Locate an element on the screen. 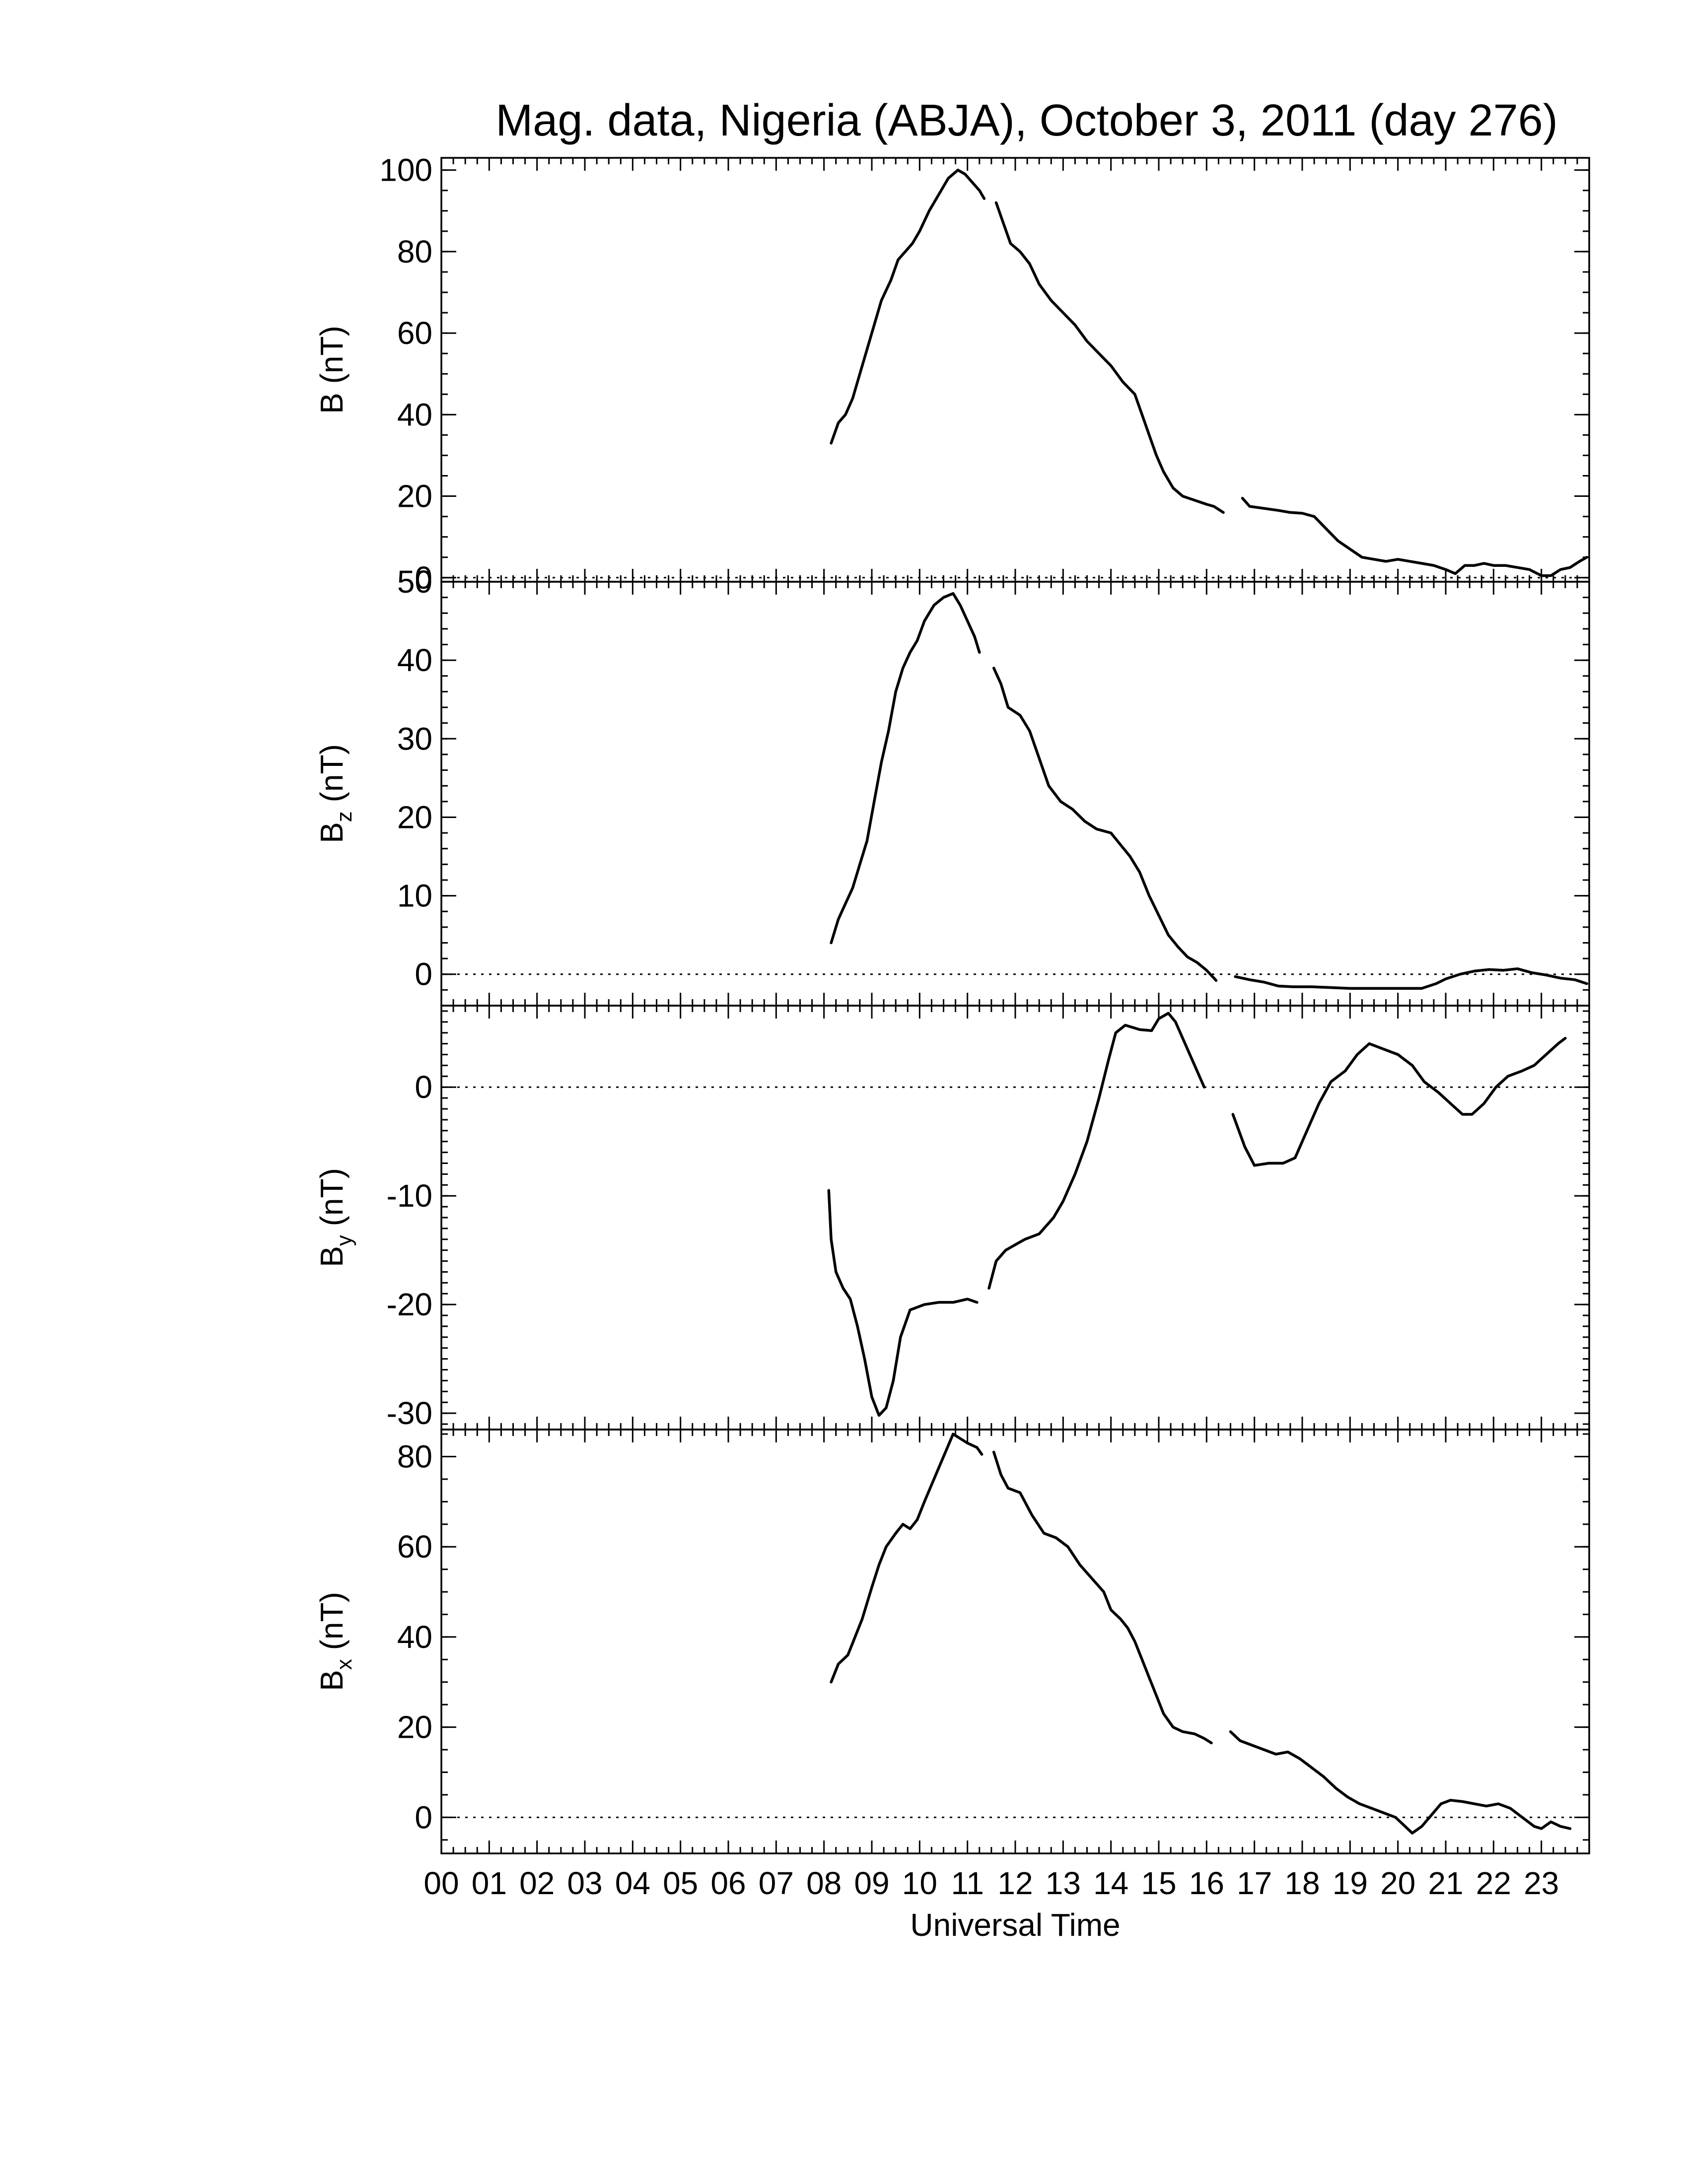 The width and height of the screenshot is (1688, 2184). y-axis-label: Bz (nT) is located at coordinates (335, 793).